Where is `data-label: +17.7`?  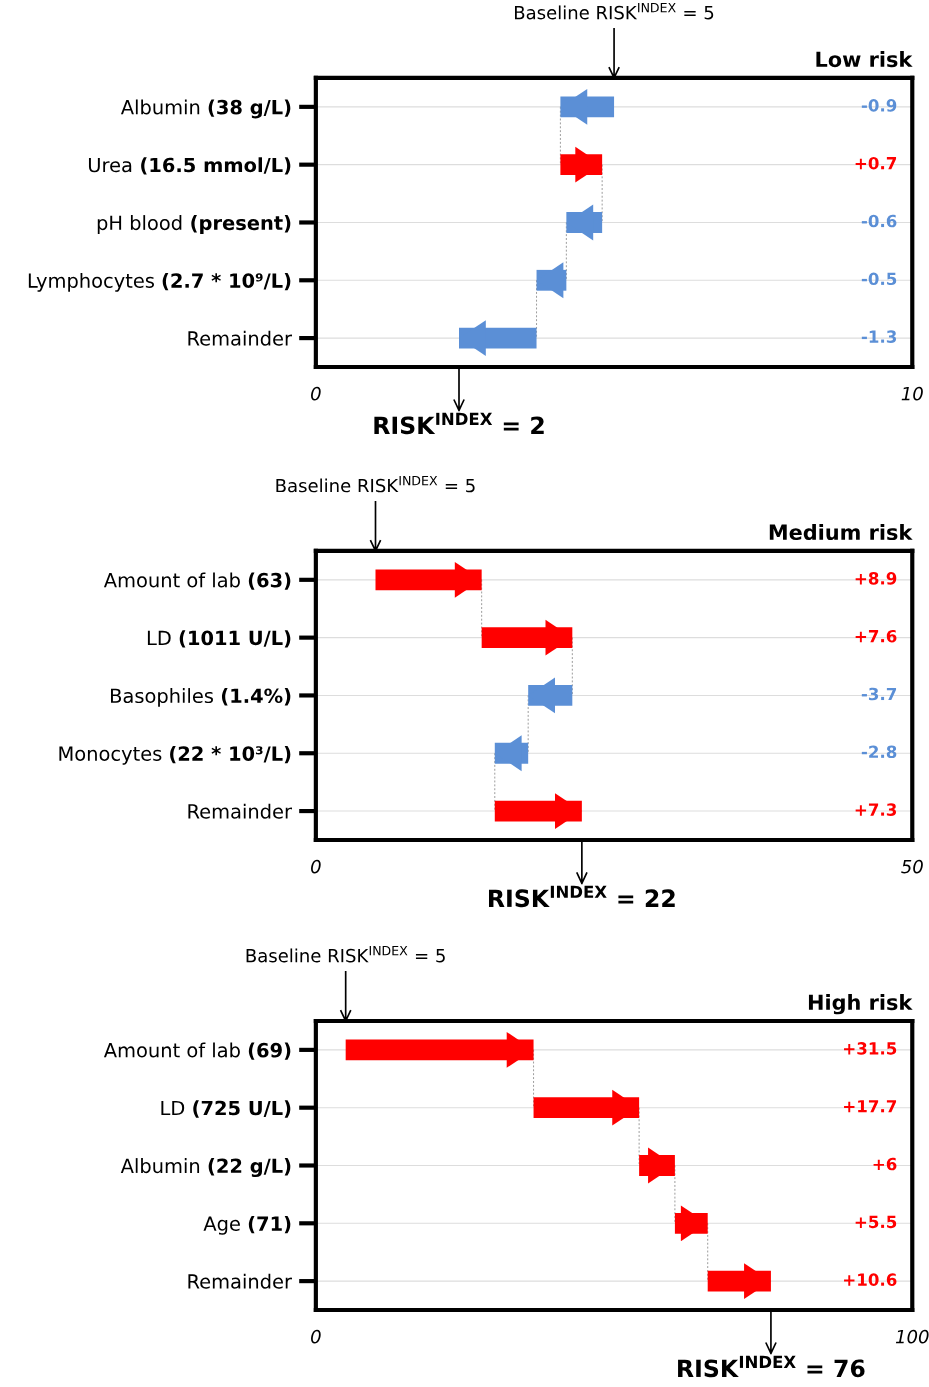
data-label: +17.7 is located at coordinates (870, 1106).